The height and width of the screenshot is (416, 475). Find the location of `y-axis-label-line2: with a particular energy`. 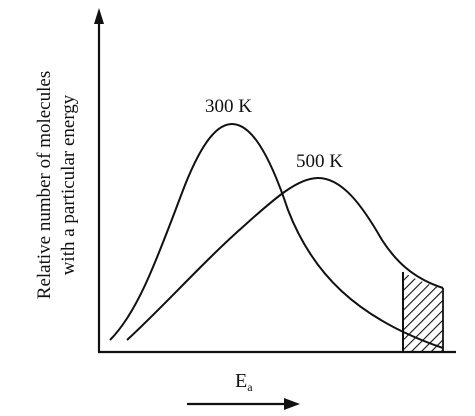

y-axis-label-line2: with a particular energy is located at coordinates (68, 184).